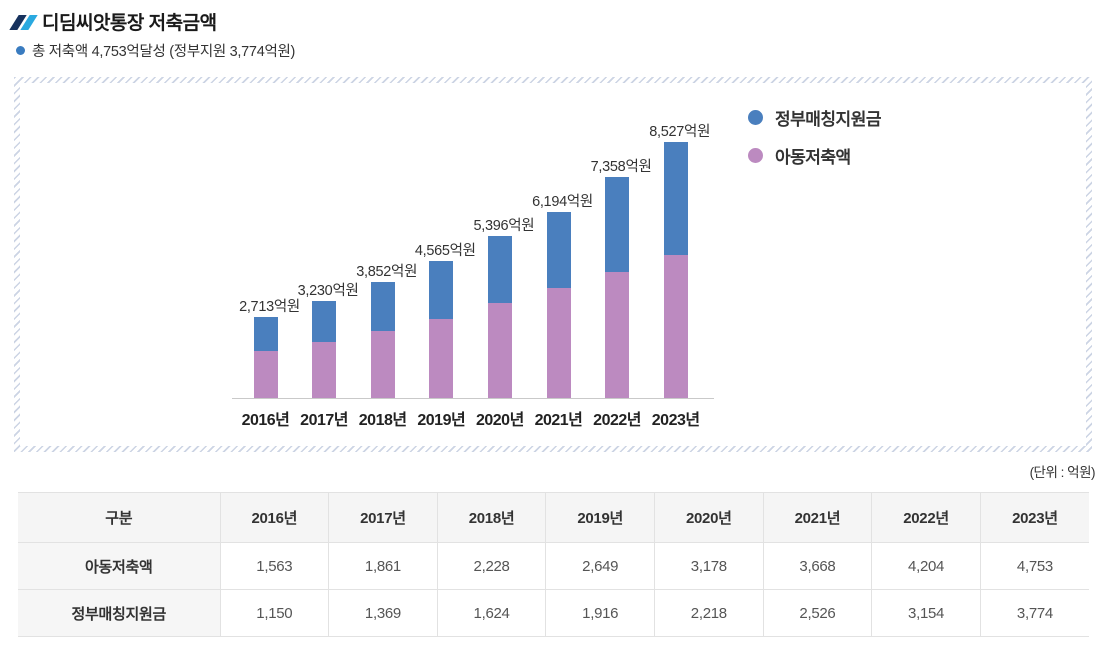 The height and width of the screenshot is (651, 1106). I want to click on page-title: 디딤씨앗통장 저축금액, so click(129, 23).